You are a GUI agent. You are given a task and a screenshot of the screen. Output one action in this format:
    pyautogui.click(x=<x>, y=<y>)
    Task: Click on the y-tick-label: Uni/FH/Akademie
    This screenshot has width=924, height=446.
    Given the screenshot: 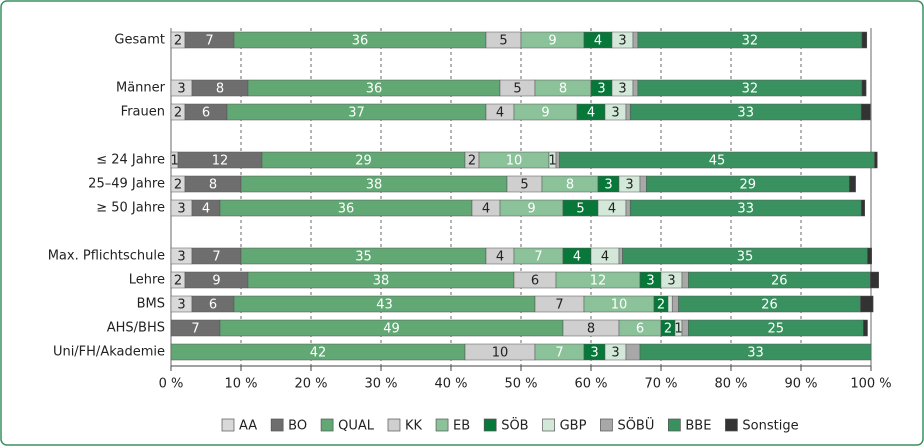 What is the action you would take?
    pyautogui.click(x=109, y=352)
    